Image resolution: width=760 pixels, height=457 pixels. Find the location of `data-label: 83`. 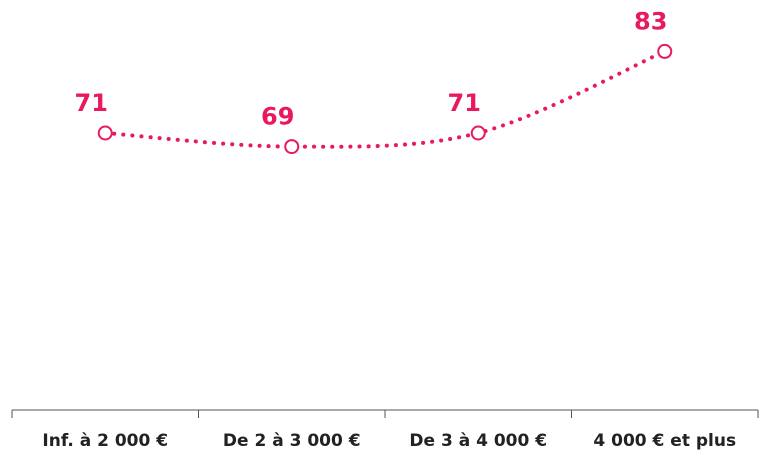

data-label: 83 is located at coordinates (650, 21).